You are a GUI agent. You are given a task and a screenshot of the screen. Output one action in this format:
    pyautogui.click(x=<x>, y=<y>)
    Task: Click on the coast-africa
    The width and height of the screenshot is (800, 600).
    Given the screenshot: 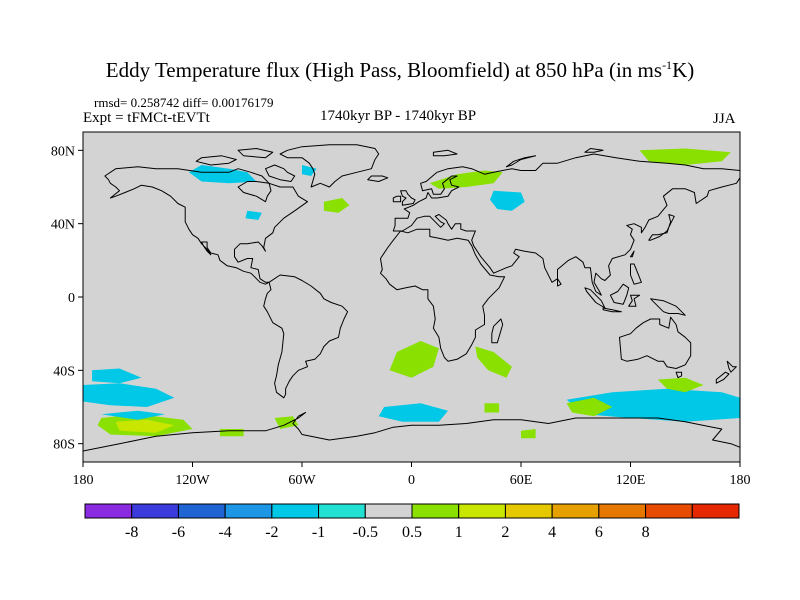 What is the action you would take?
    pyautogui.click(x=443, y=295)
    